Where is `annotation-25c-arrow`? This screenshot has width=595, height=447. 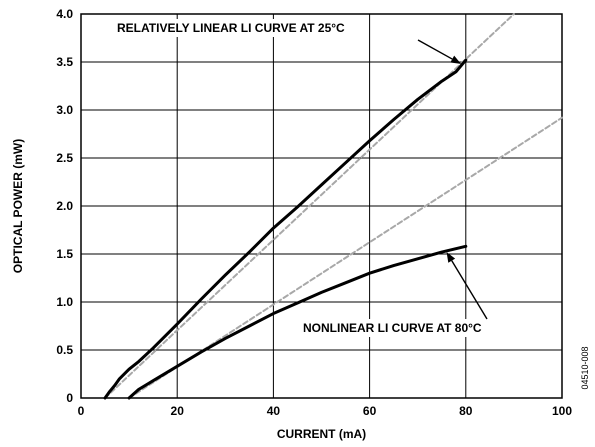 annotation-25c-arrow is located at coordinates (435, 49).